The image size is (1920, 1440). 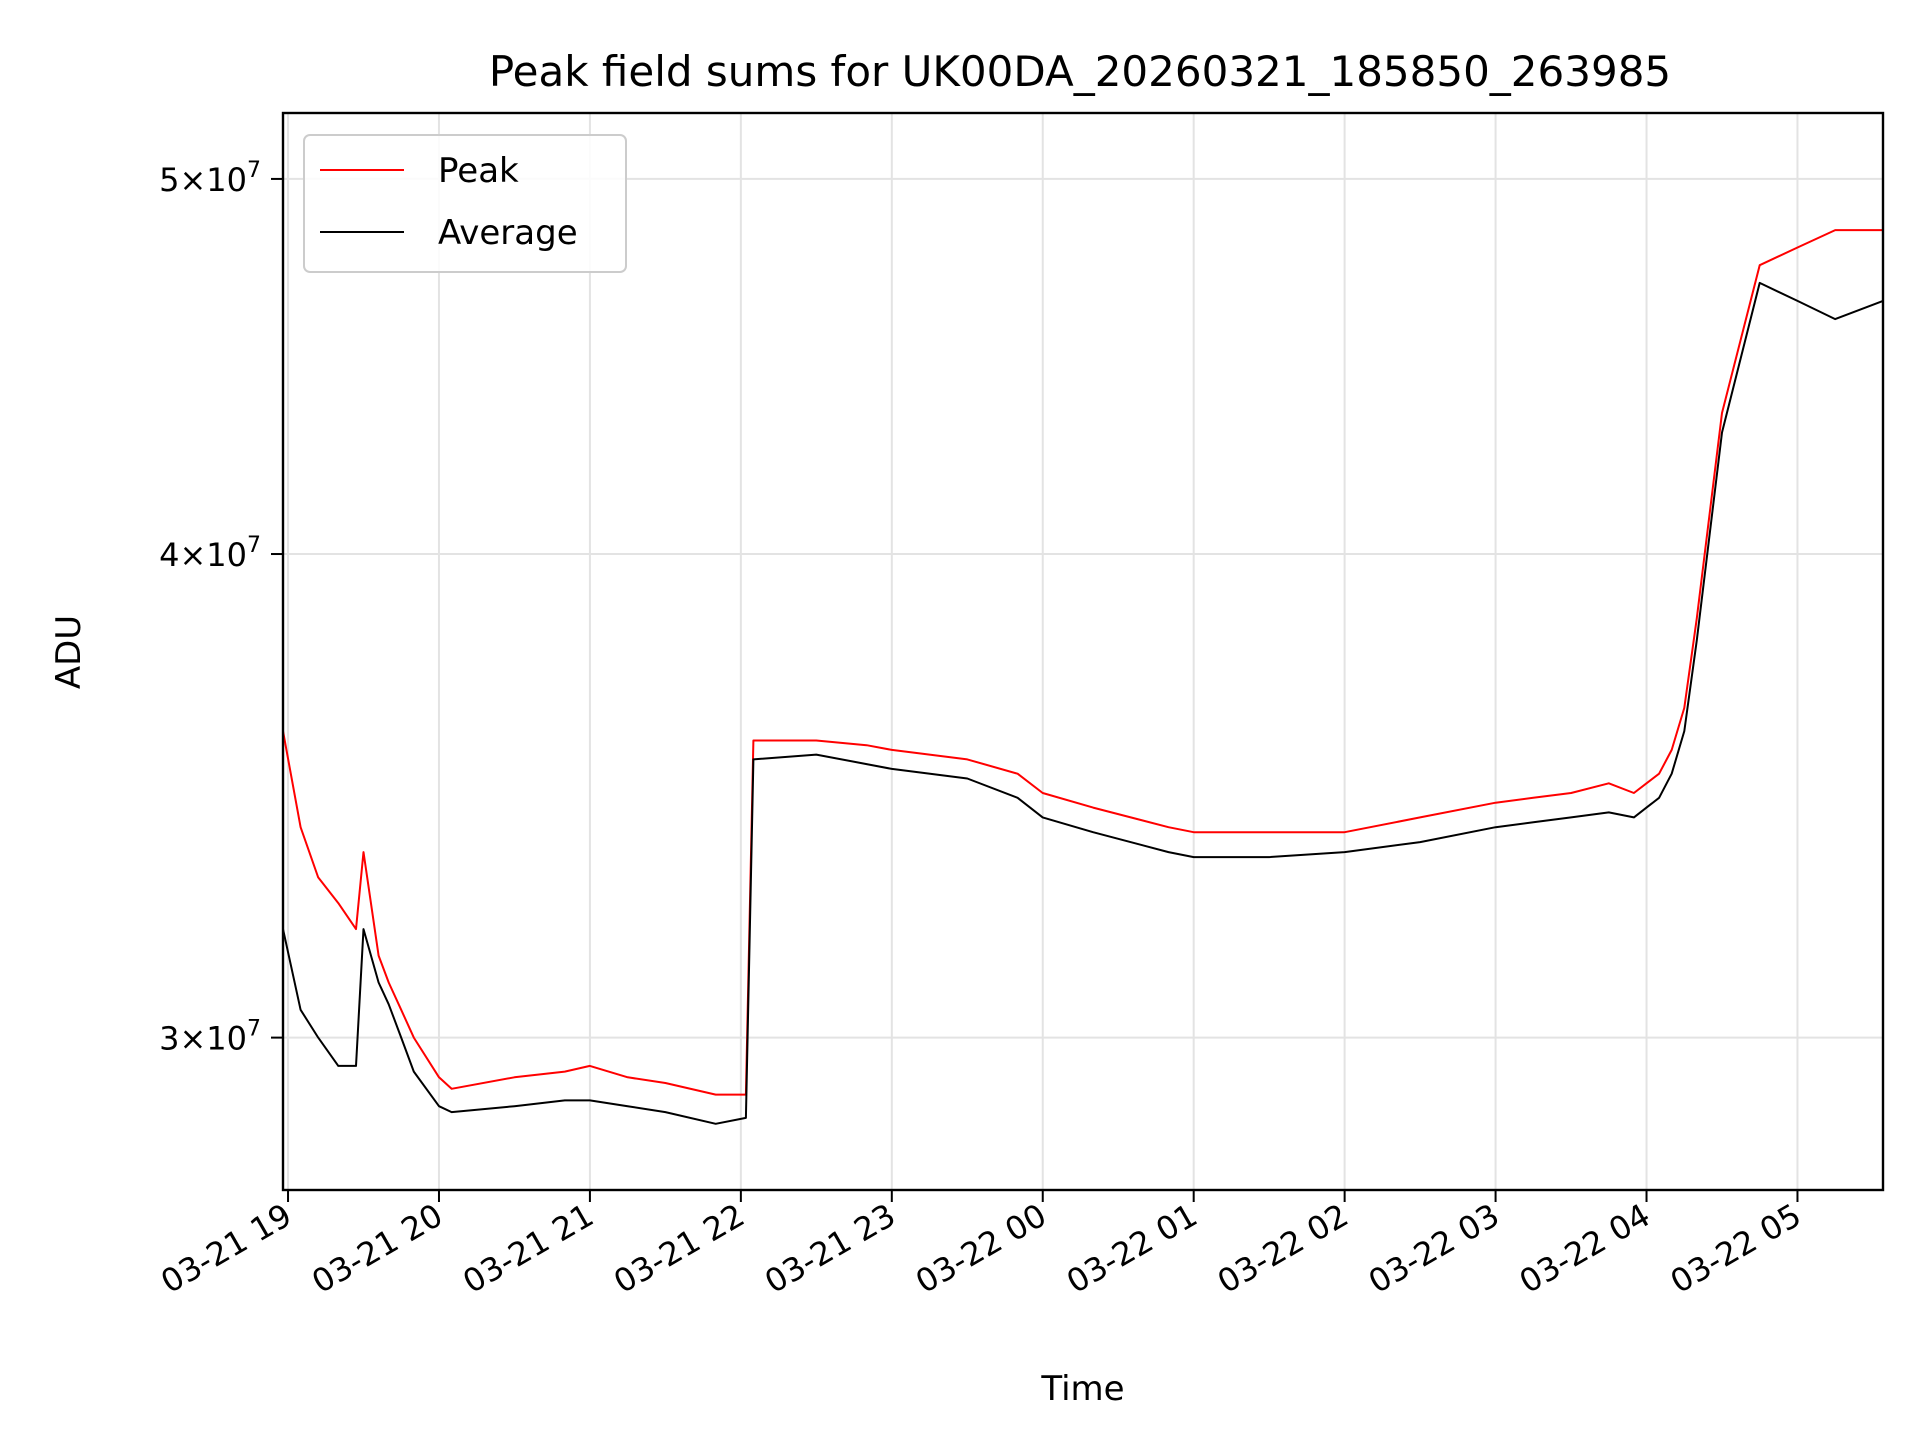 I want to click on legend-label-peak: Peak, so click(x=478, y=171).